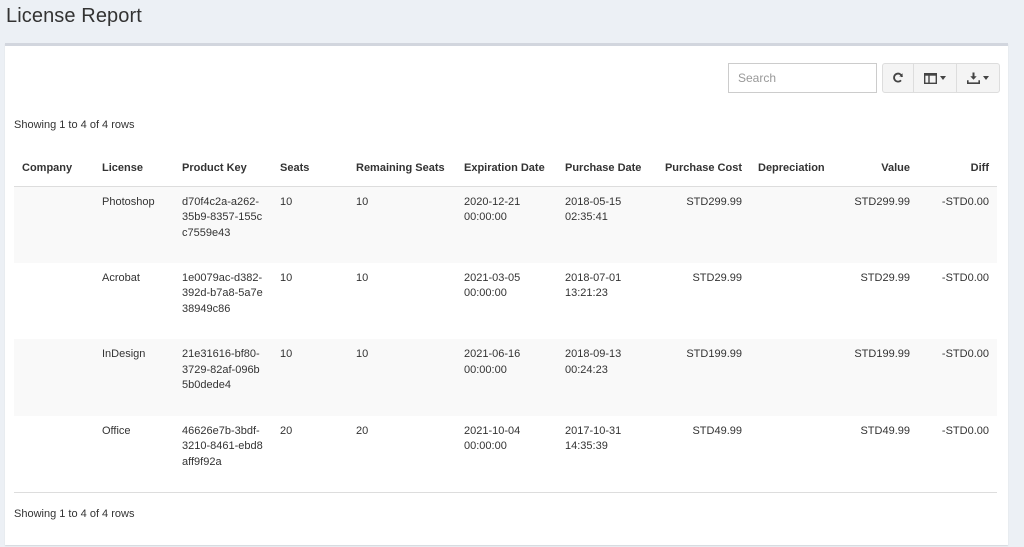 The height and width of the screenshot is (547, 1024). What do you see at coordinates (593, 285) in the screenshot?
I see `cell-purchase-date: 2018-07-01 13:21:23` at bounding box center [593, 285].